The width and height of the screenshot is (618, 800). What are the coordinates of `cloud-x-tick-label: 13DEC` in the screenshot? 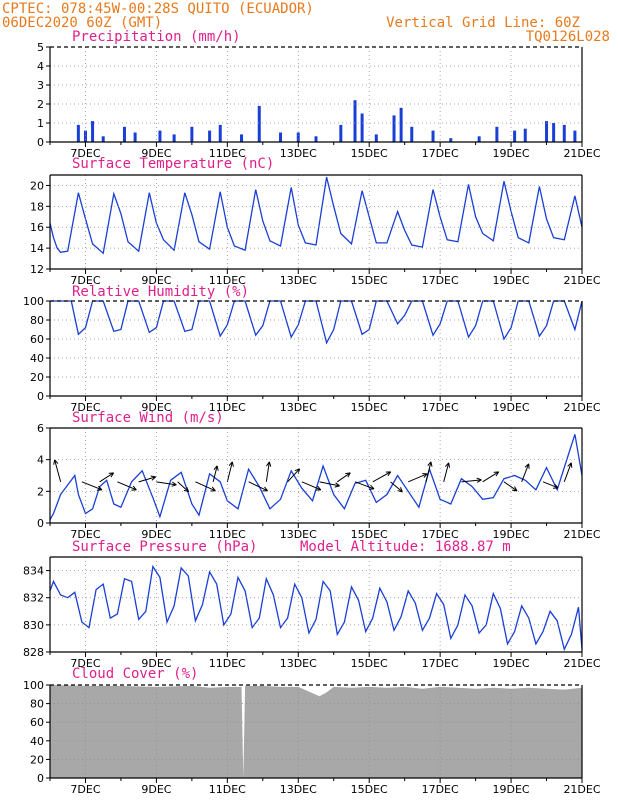 It's located at (298, 789).